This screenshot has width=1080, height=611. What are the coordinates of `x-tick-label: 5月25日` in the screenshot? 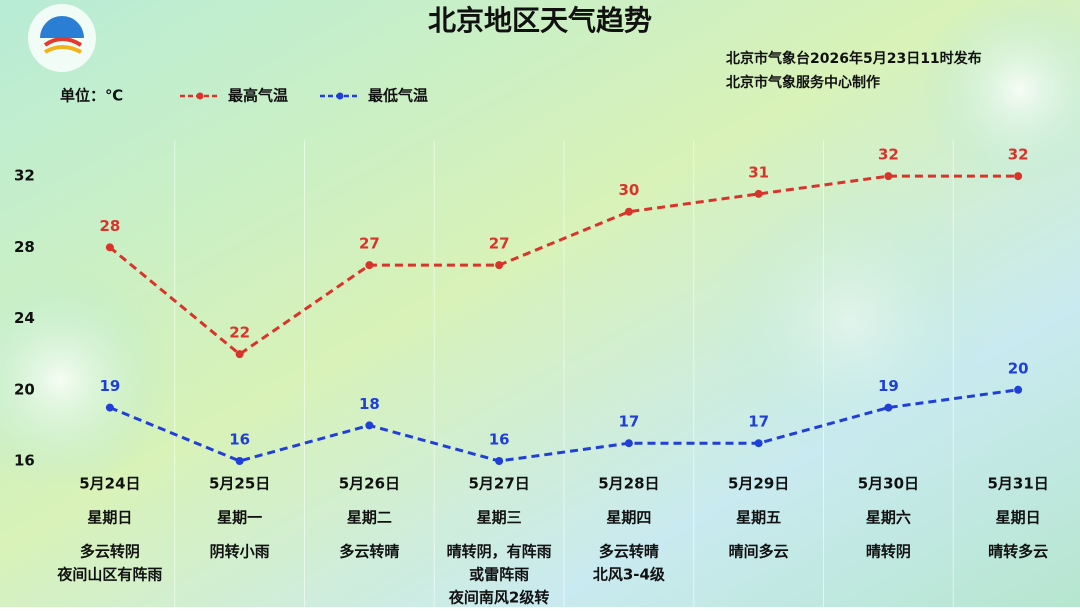 It's located at (239, 484).